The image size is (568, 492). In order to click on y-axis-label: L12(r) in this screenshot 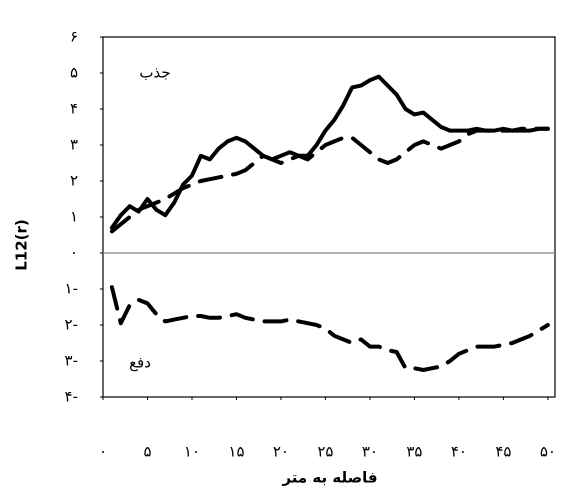, I will do `click(22, 245)`.